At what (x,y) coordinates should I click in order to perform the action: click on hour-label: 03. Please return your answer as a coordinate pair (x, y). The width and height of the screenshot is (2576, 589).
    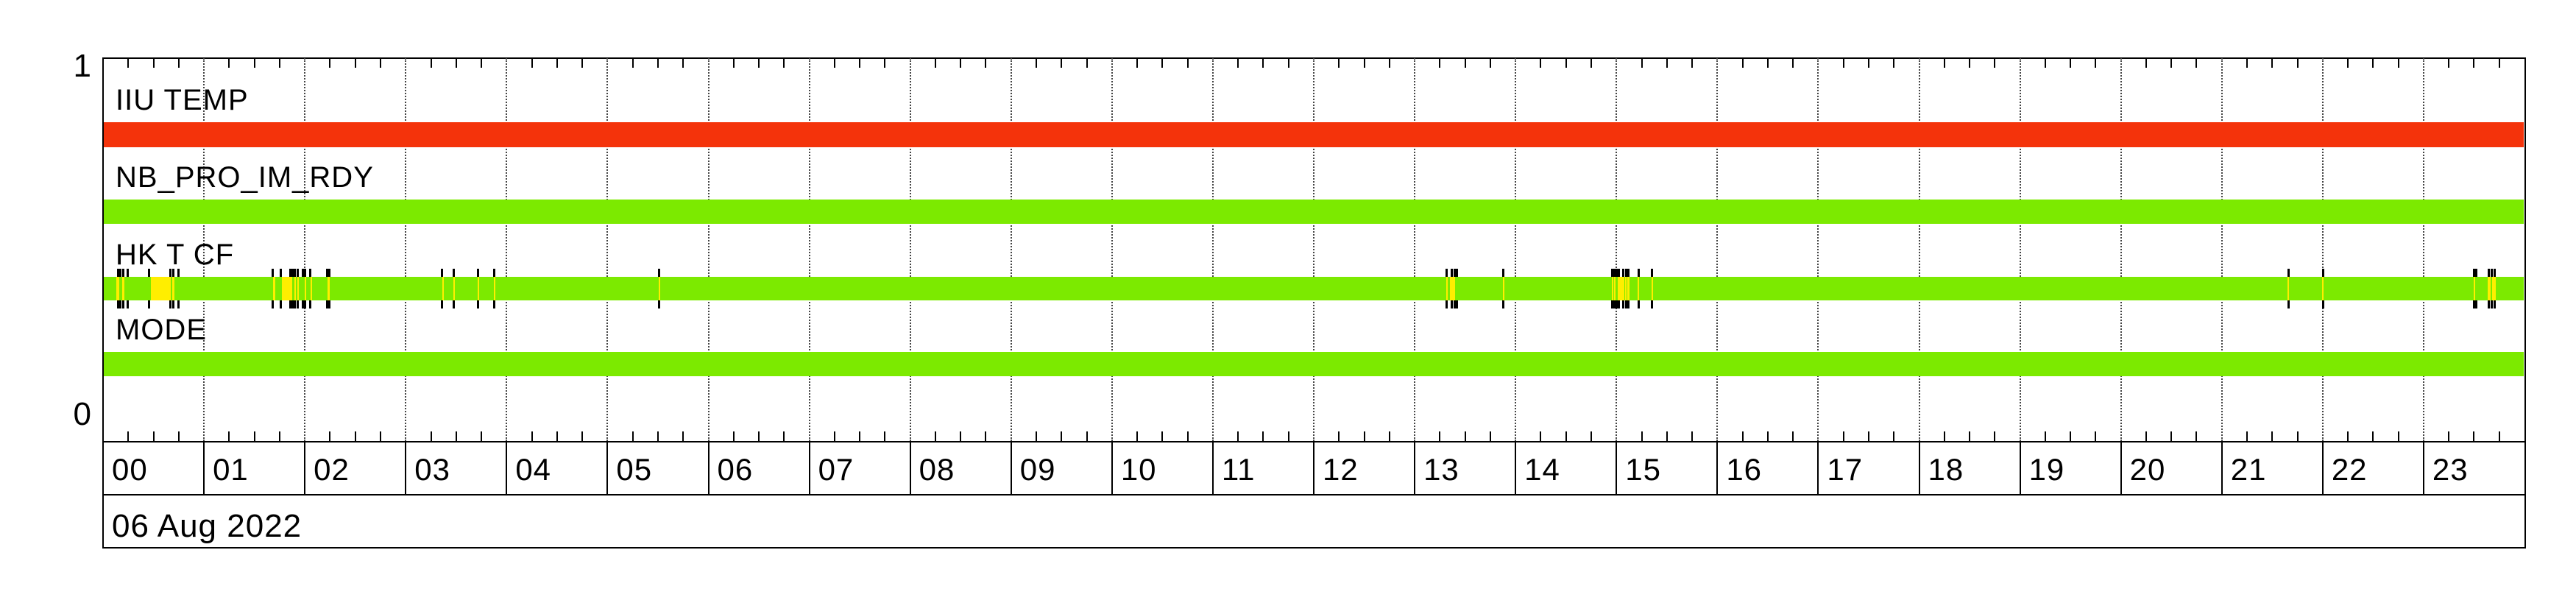
    Looking at the image, I should click on (432, 469).